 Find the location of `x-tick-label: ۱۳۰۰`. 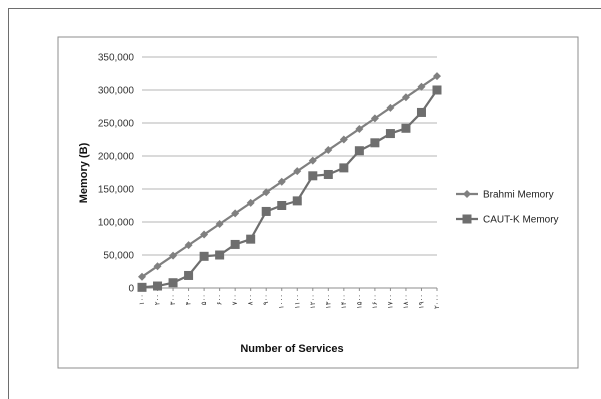

x-tick-label: ۱۳۰۰ is located at coordinates (328, 301).